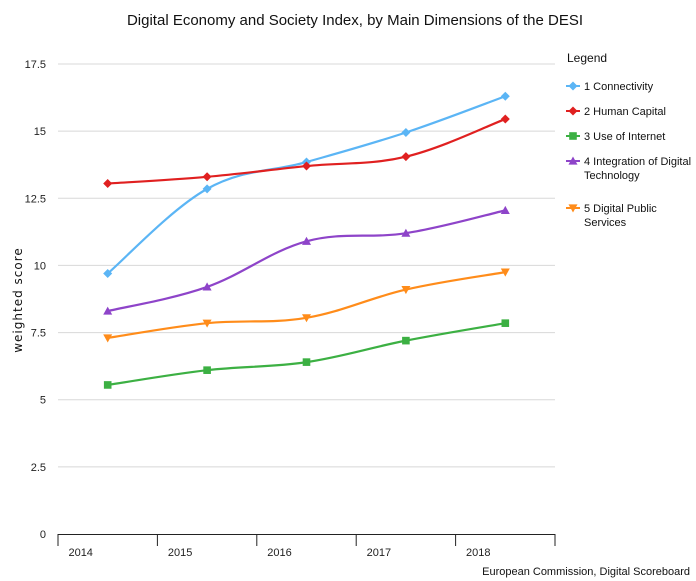 The height and width of the screenshot is (581, 696). What do you see at coordinates (38, 468) in the screenshot?
I see `y-tick-label: 2.5` at bounding box center [38, 468].